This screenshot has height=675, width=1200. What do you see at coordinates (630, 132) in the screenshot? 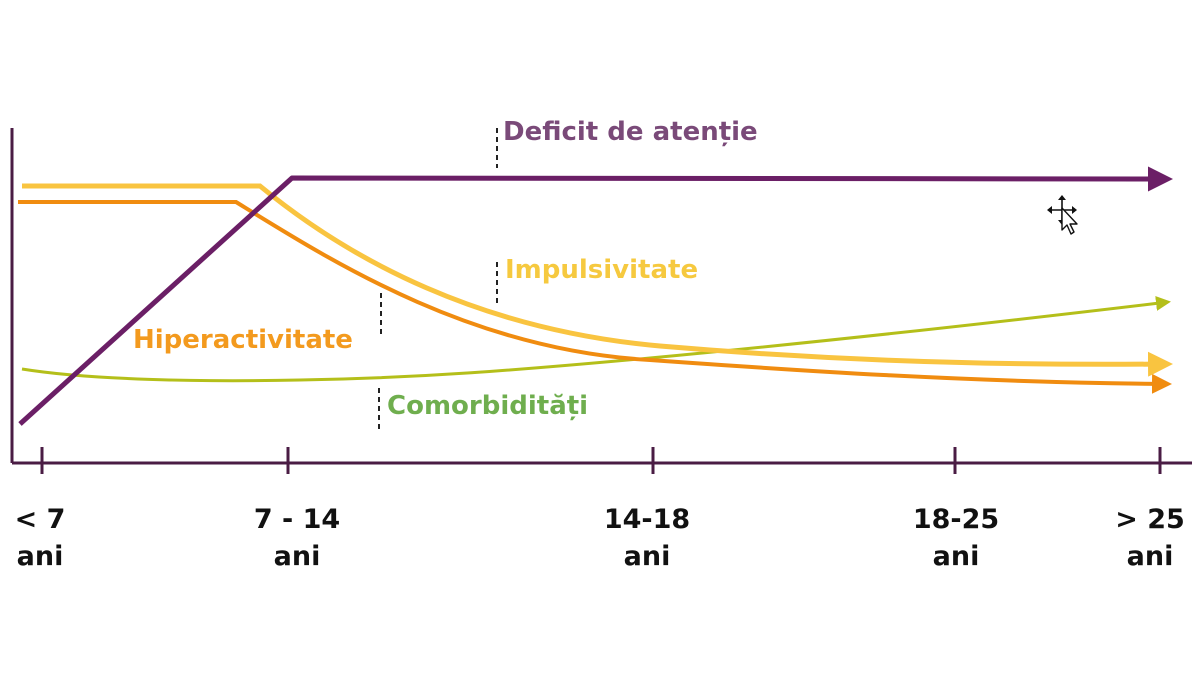
I see `label-deficit: Deficit de atenție` at bounding box center [630, 132].